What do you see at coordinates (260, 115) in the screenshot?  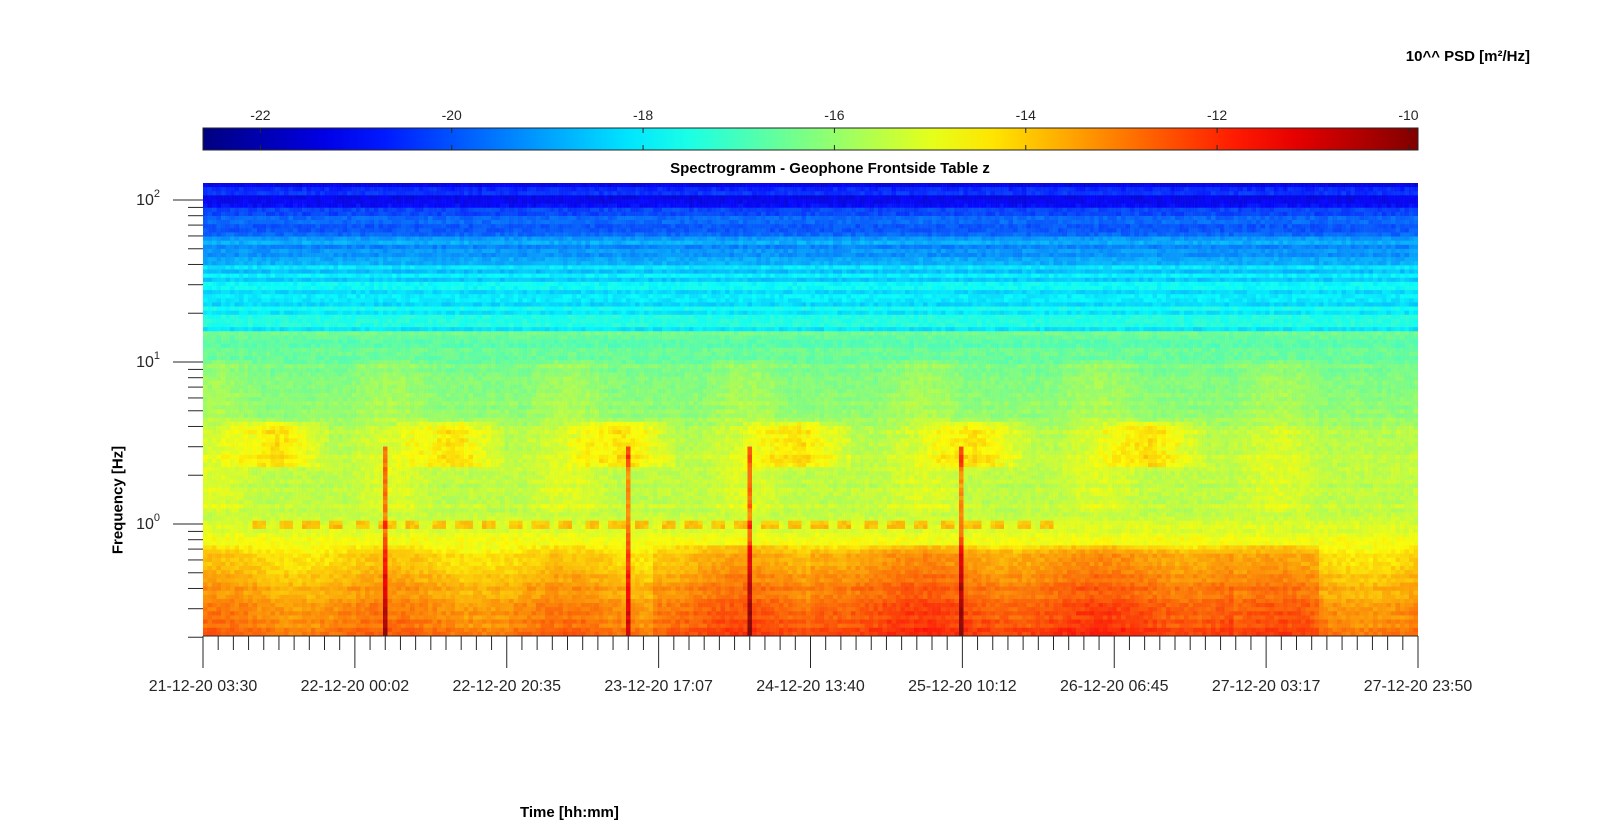 I see `colorbar-tick-label: -22` at bounding box center [260, 115].